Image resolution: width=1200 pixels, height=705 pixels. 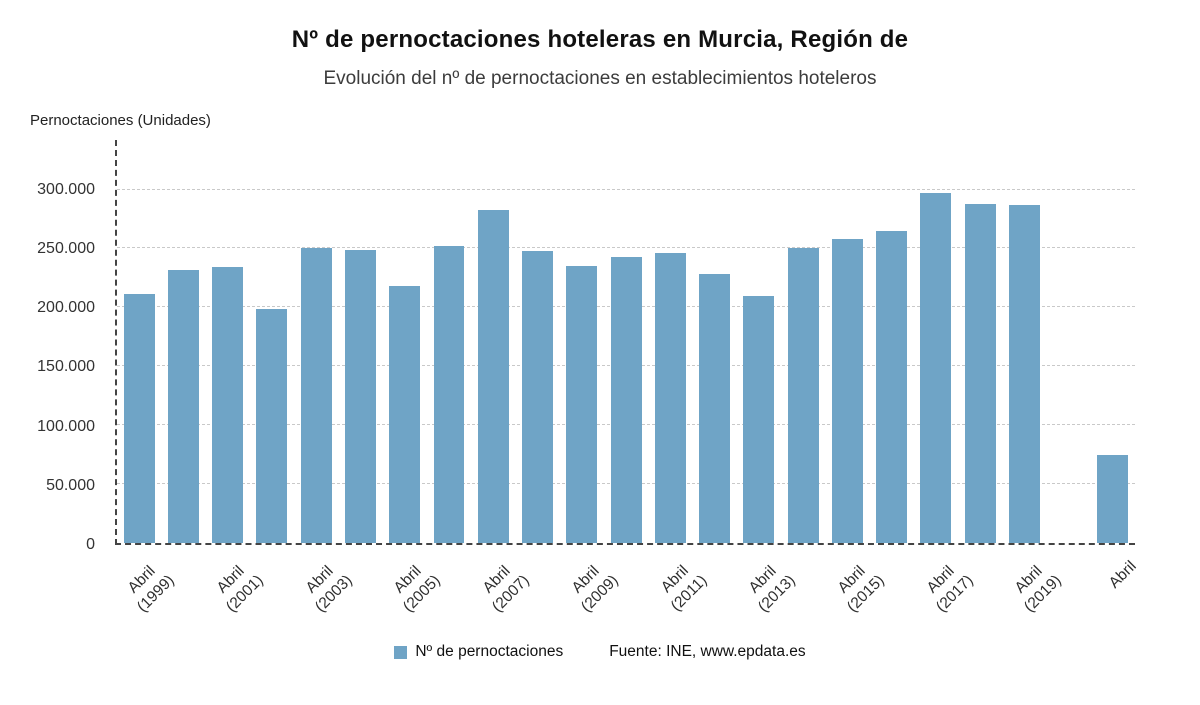 What do you see at coordinates (401, 652) in the screenshot?
I see `legend-swatch-icon` at bounding box center [401, 652].